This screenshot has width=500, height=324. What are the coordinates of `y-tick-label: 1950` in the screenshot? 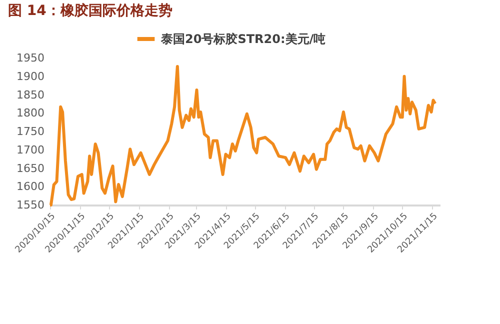 It's located at (30, 58).